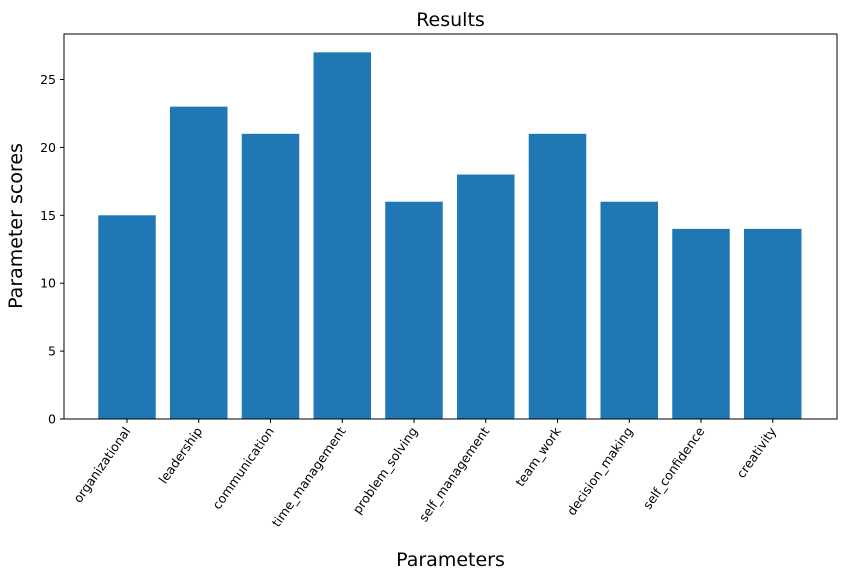 The image size is (847, 580). Describe the element at coordinates (48, 79) in the screenshot. I see `y-tick-label: 25` at that location.